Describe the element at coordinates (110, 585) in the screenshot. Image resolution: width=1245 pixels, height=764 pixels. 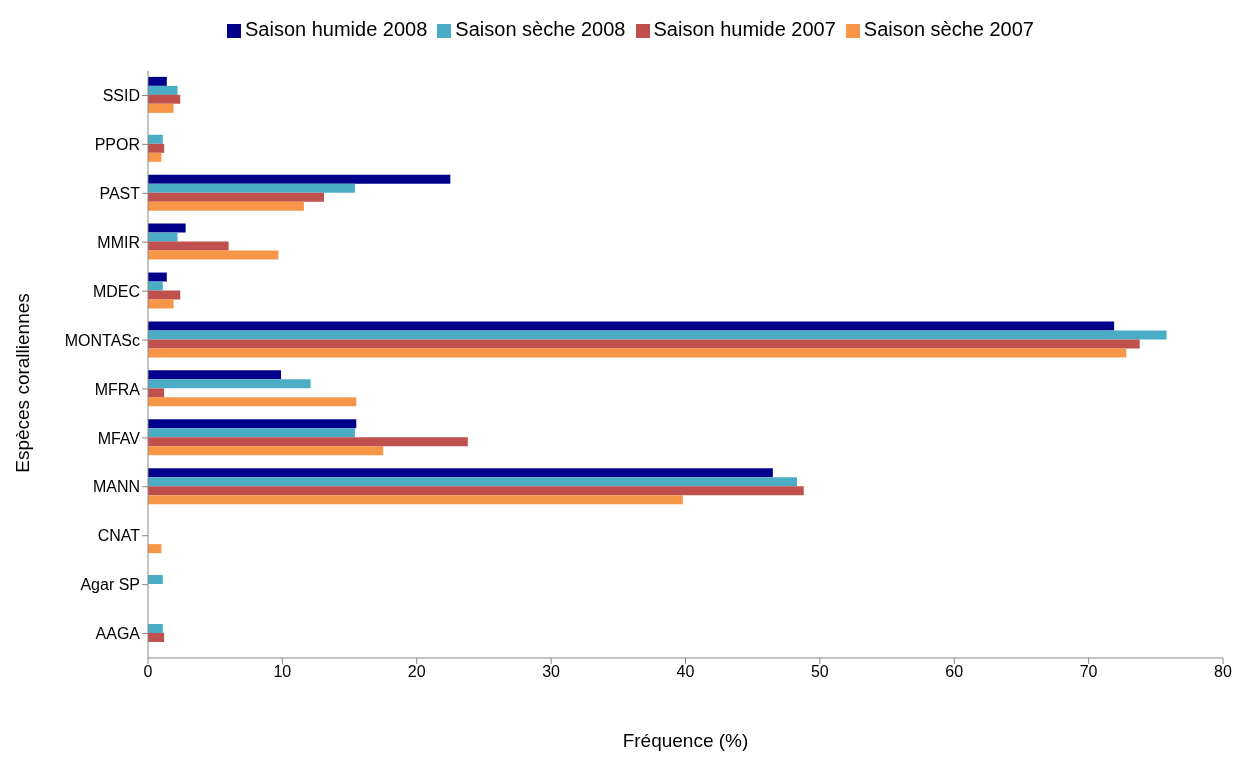
I see `y-tick-label: Agar SP` at that location.